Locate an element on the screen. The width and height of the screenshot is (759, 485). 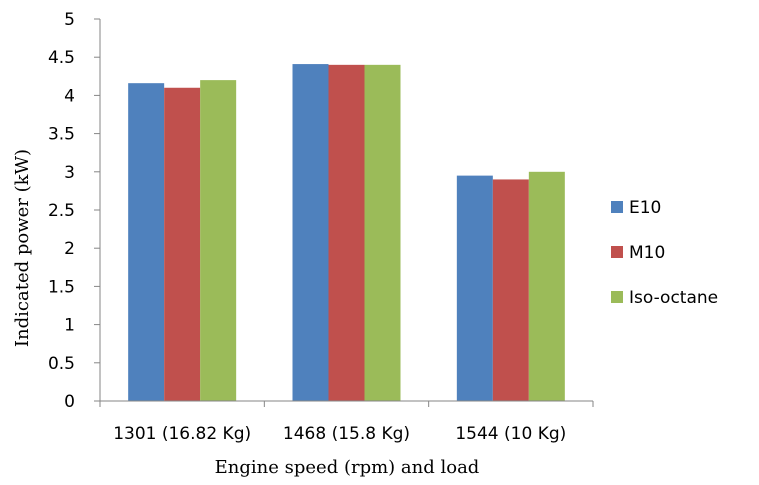
y-tick-label: 0.5 is located at coordinates (61, 364).